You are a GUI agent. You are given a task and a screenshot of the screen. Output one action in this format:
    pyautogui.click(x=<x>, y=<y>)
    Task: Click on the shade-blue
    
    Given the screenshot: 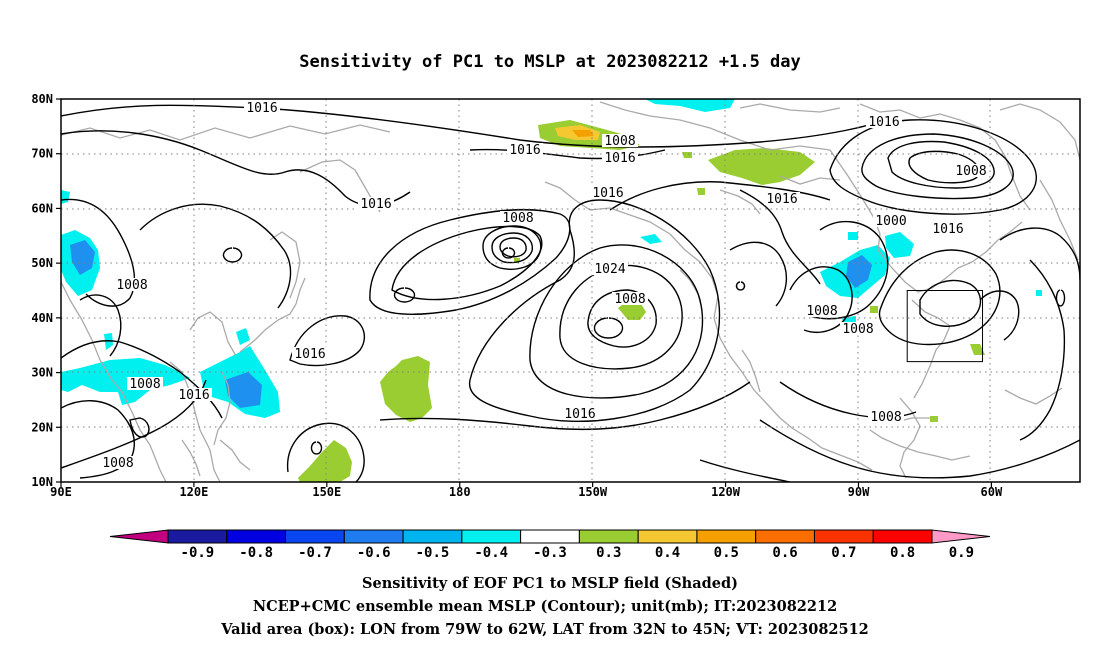 What is the action you would take?
    pyautogui.click(x=82, y=257)
    